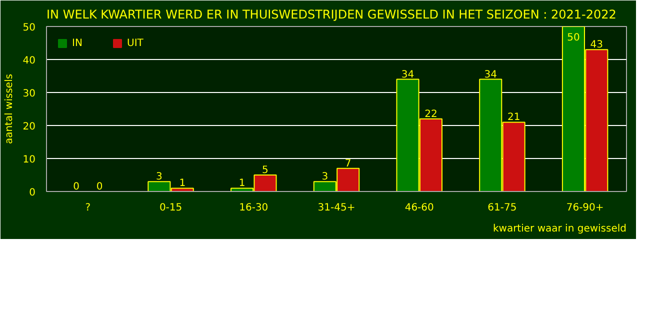  Describe the element at coordinates (29, 127) in the screenshot. I see `y-tick-label: 20` at that location.